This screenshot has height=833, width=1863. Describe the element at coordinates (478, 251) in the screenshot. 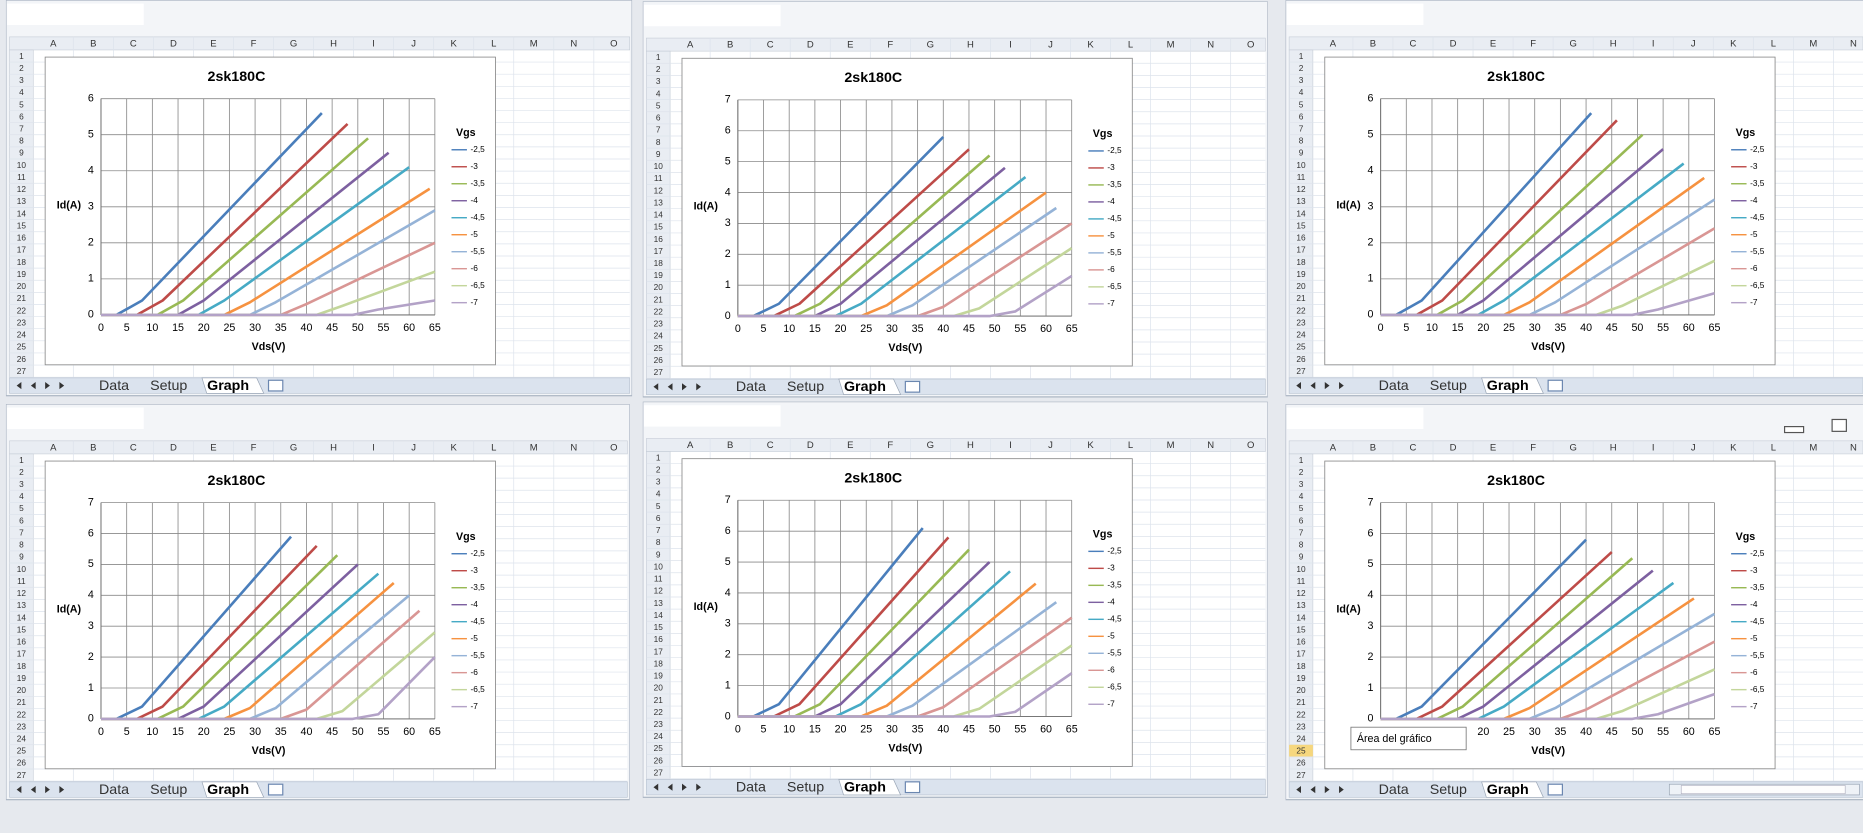

I see `legend-label: -5,5` at that location.